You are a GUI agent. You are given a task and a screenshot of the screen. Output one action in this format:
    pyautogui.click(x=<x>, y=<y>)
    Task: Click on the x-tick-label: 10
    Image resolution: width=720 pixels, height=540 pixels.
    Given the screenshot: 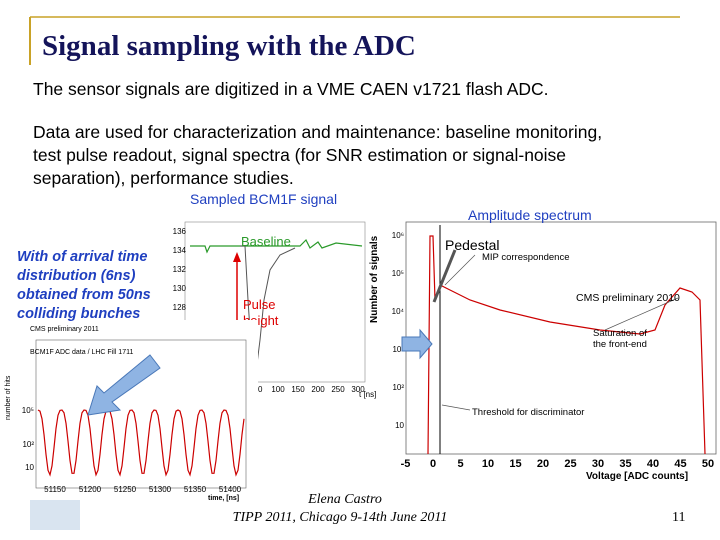 What is the action you would take?
    pyautogui.click(x=488, y=464)
    